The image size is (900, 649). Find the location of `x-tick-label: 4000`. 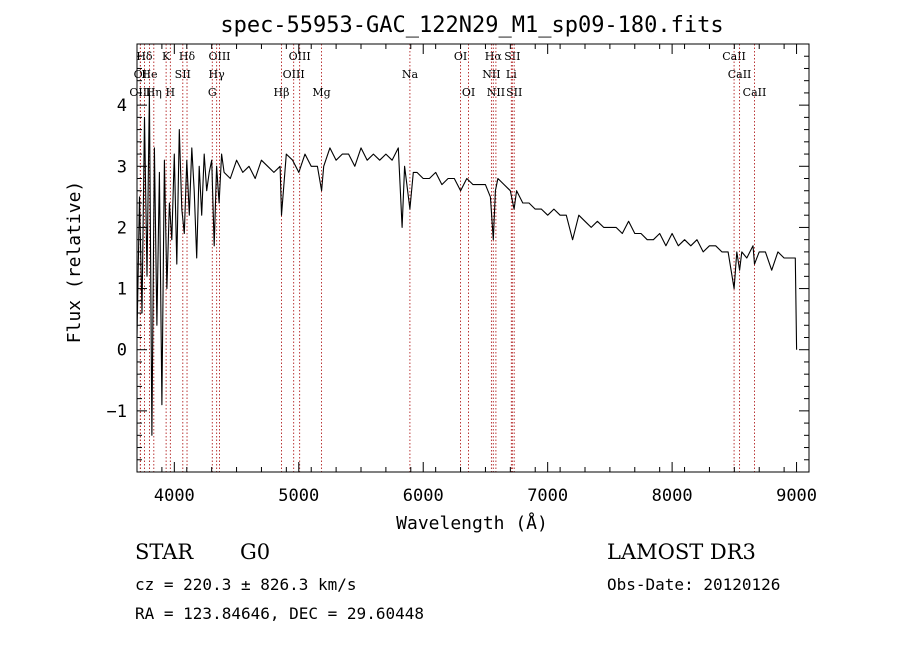

x-tick-label: 4000 is located at coordinates (174, 496).